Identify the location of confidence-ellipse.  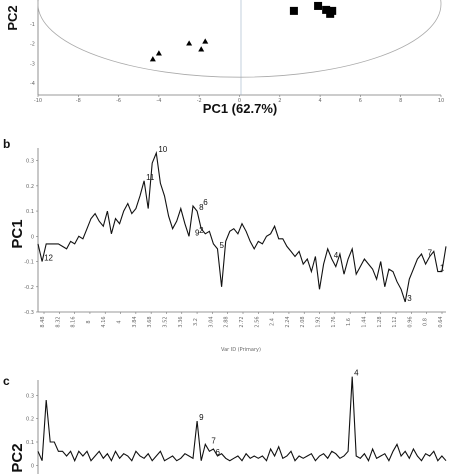
(239, 39).